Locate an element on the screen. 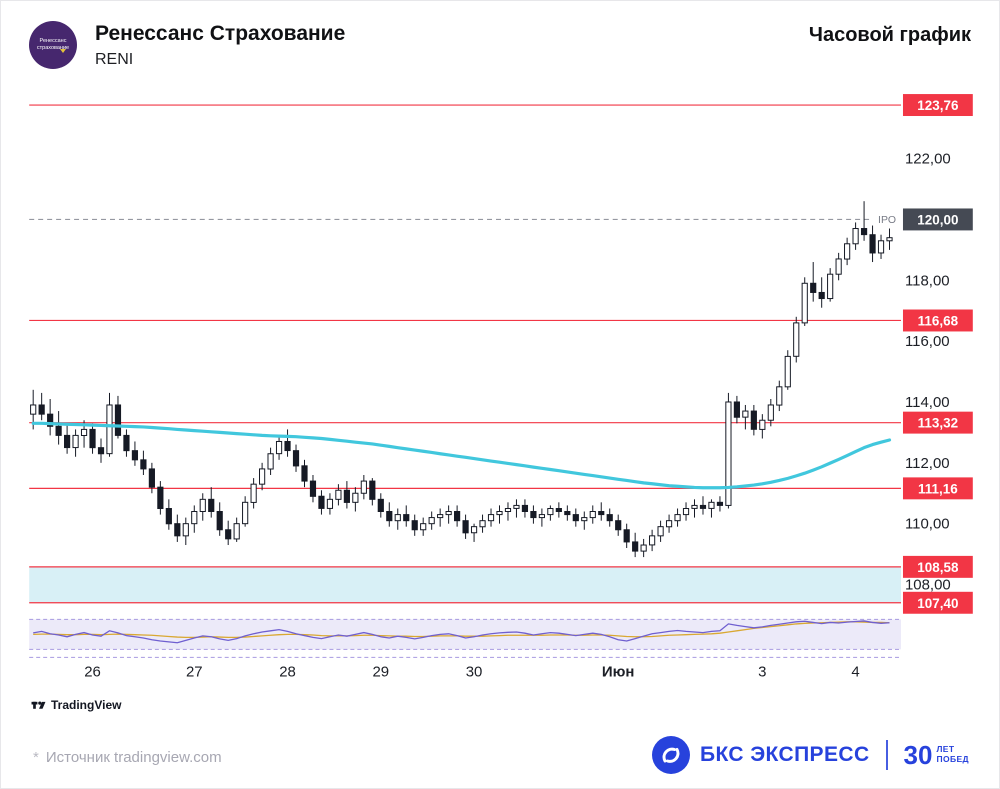  source-text: Источник tradingview.com is located at coordinates (133, 757).